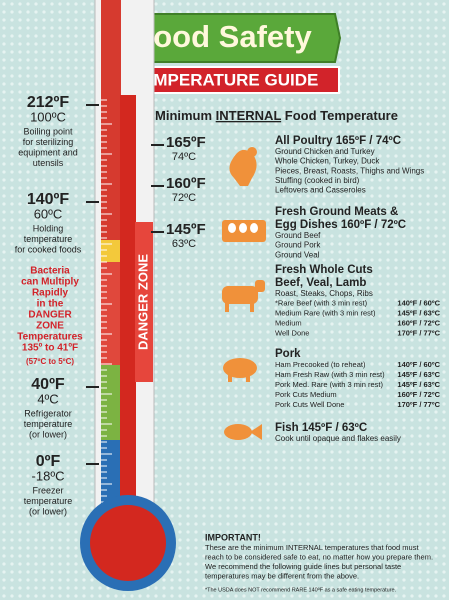 Image resolution: width=449 pixels, height=600 pixels. What do you see at coordinates (329, 384) in the screenshot?
I see `row-label: Pork Med. Rare (with 3 min rest)` at bounding box center [329, 384].